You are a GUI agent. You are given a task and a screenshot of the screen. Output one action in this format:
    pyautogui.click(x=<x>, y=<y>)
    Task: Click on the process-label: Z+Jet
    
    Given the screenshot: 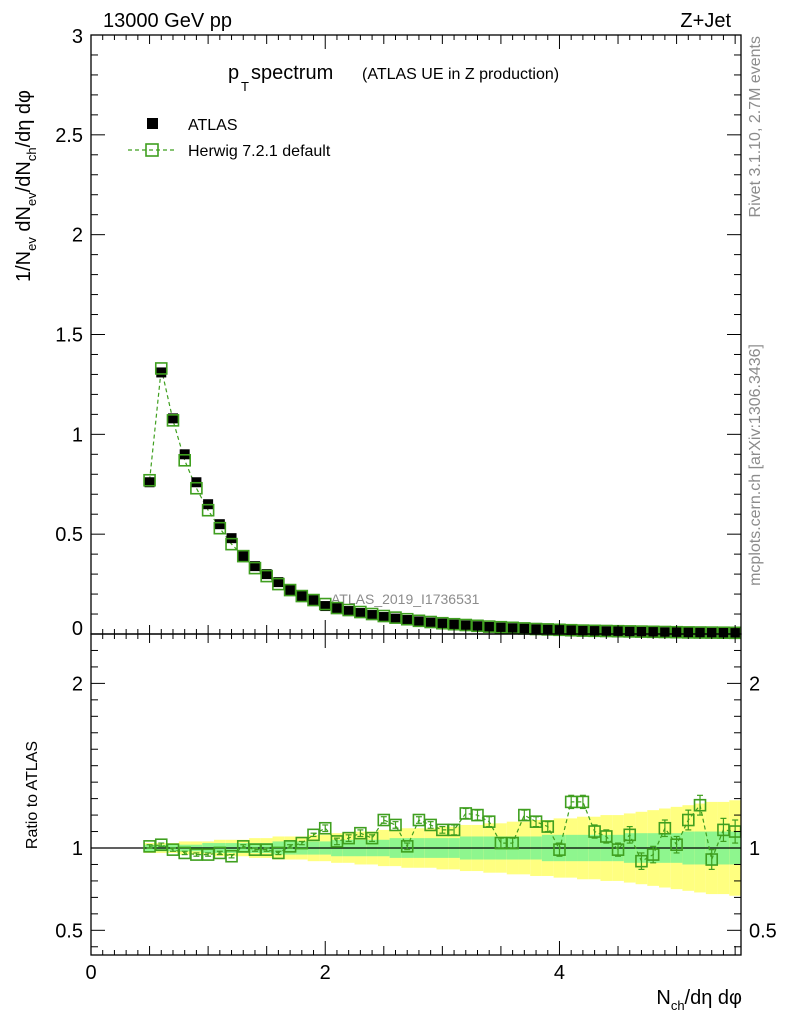 What is the action you would take?
    pyautogui.click(x=705, y=21)
    